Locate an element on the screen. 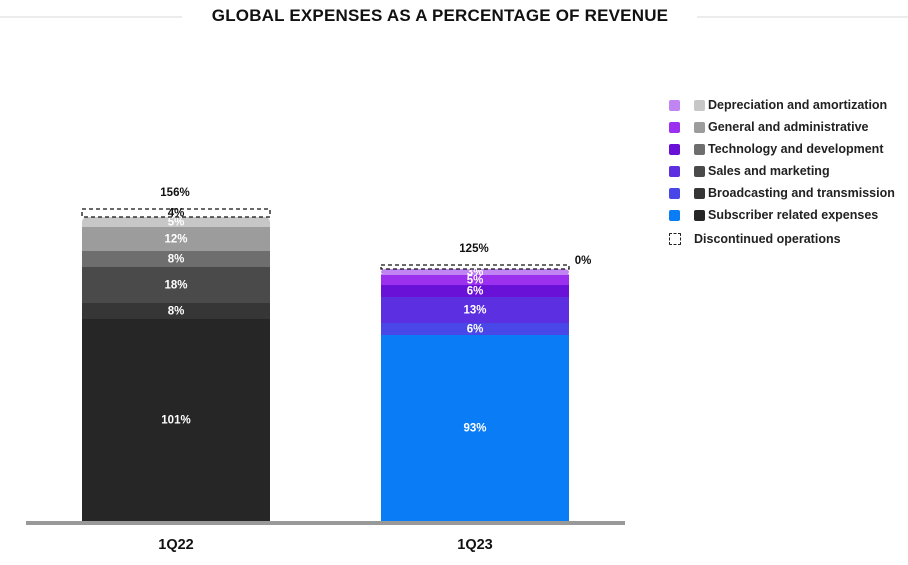  data-label-1Q22-technology-and-development: 8% is located at coordinates (176, 260).